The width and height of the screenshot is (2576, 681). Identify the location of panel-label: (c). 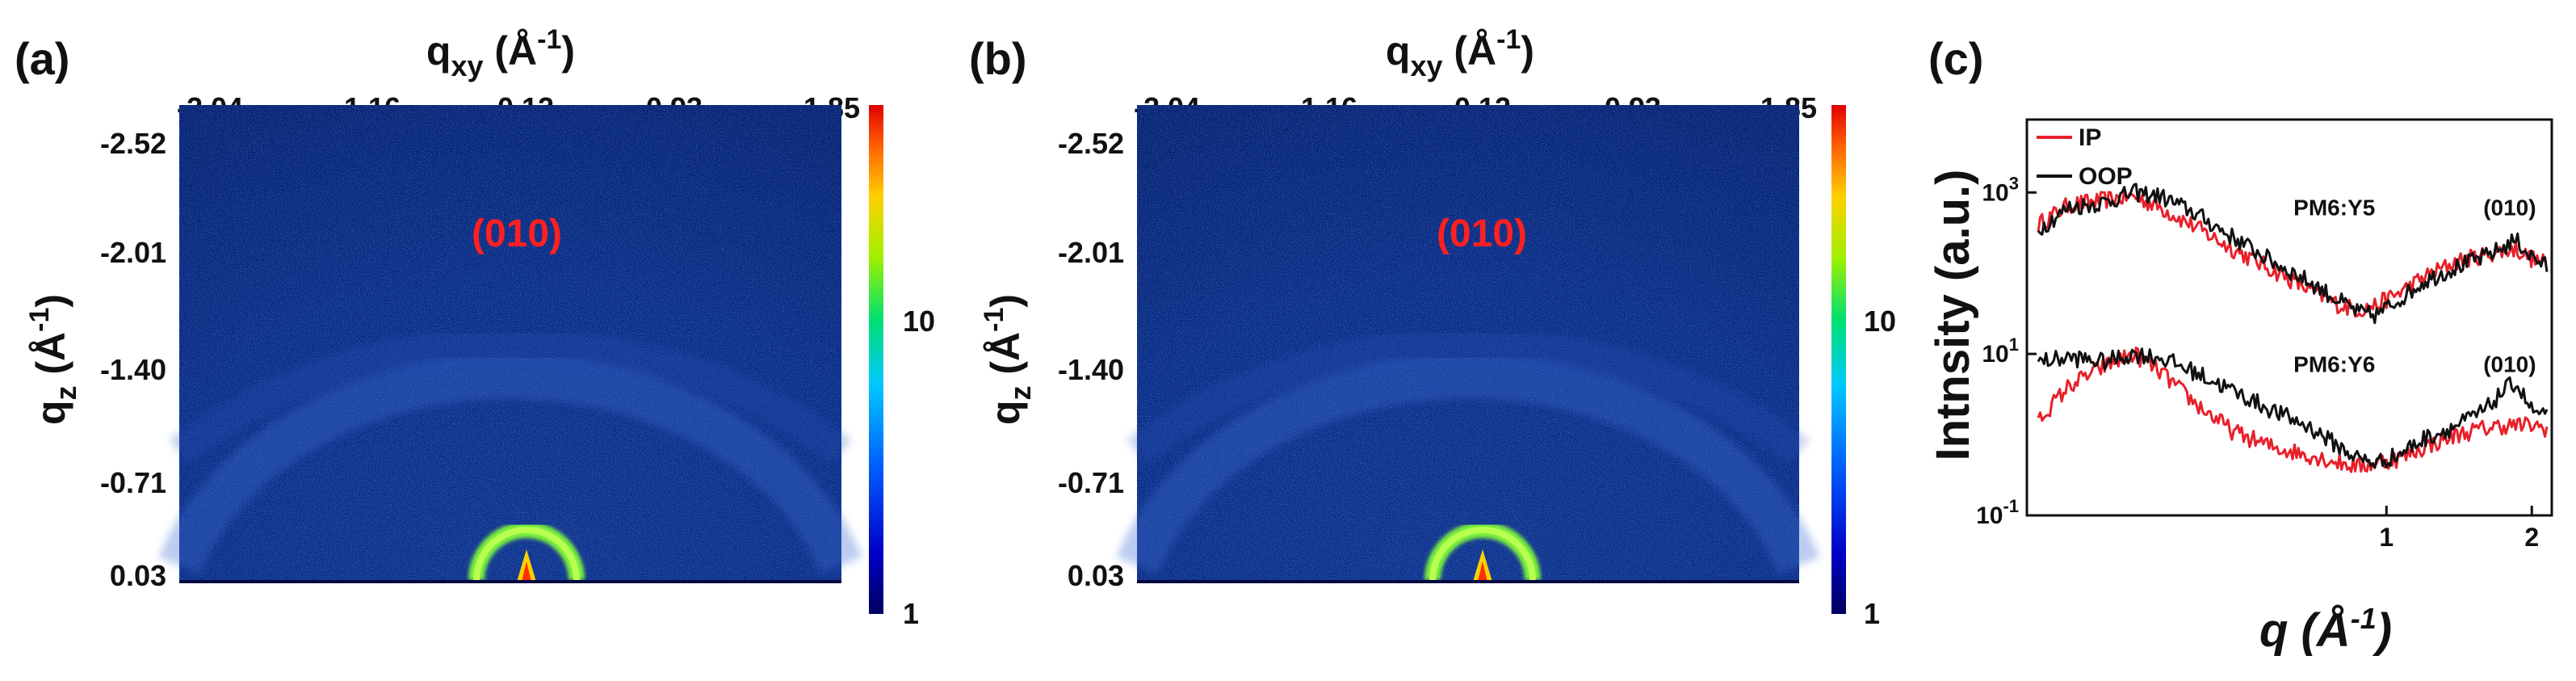
(1956, 58).